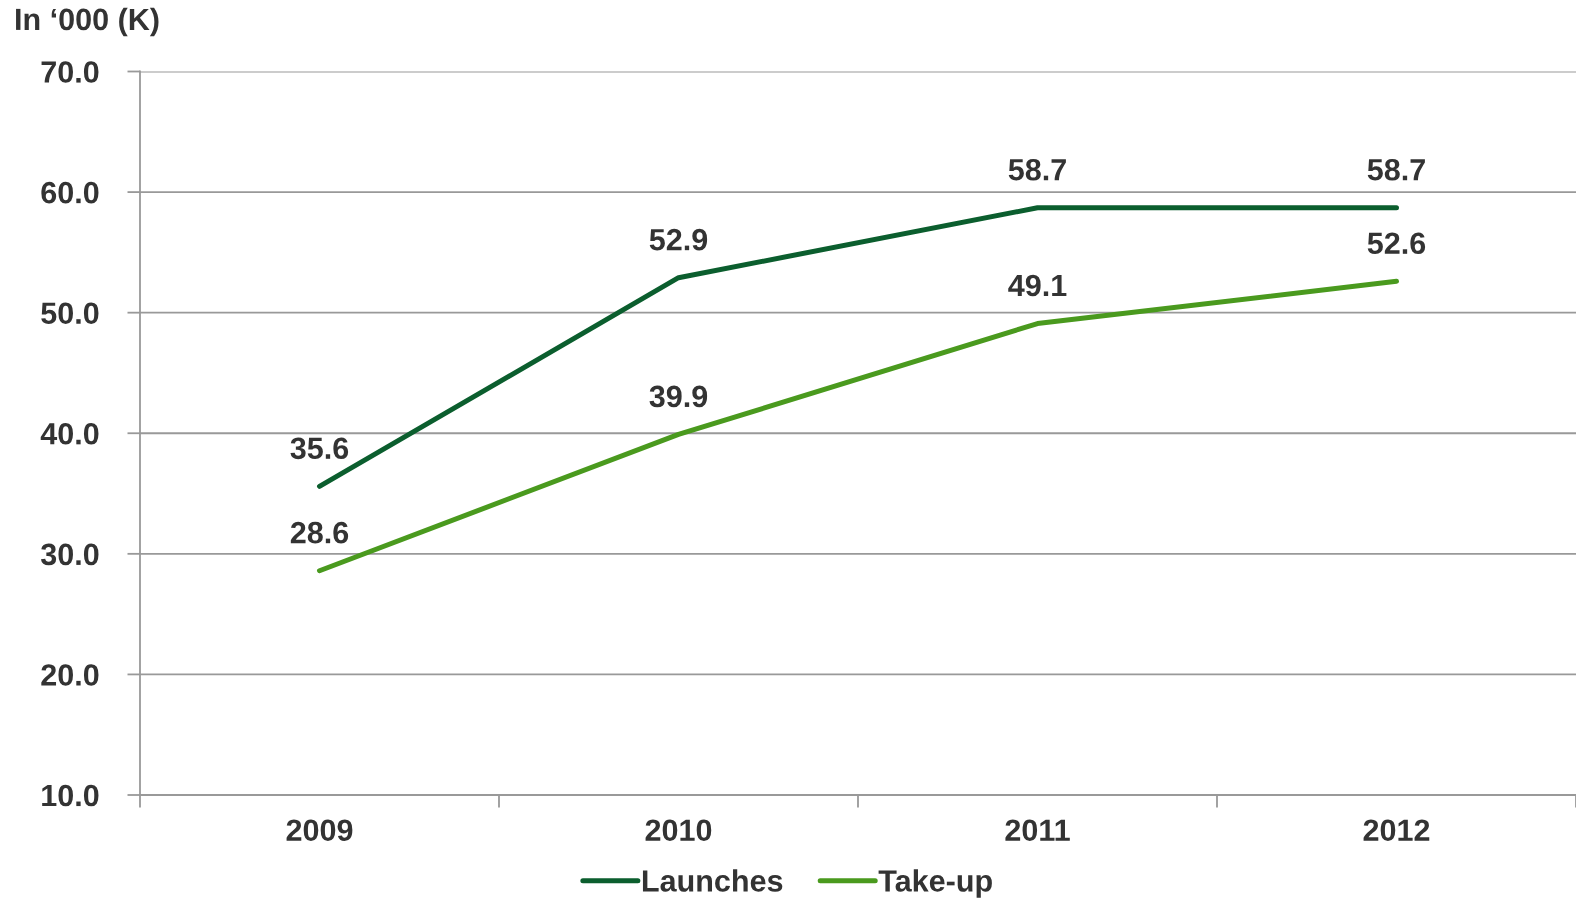 The image size is (1576, 910). I want to click on y-tick-label: 60.0, so click(70, 192).